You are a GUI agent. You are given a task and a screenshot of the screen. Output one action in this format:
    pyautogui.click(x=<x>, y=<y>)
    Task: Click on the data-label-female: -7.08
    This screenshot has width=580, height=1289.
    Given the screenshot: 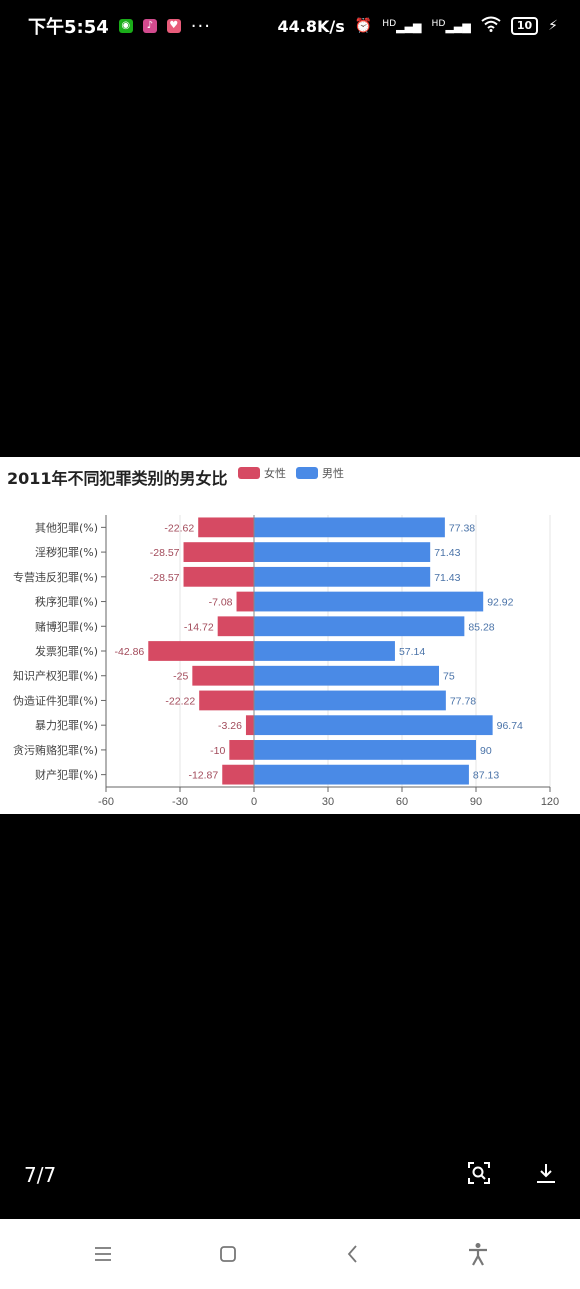 What is the action you would take?
    pyautogui.click(x=221, y=603)
    